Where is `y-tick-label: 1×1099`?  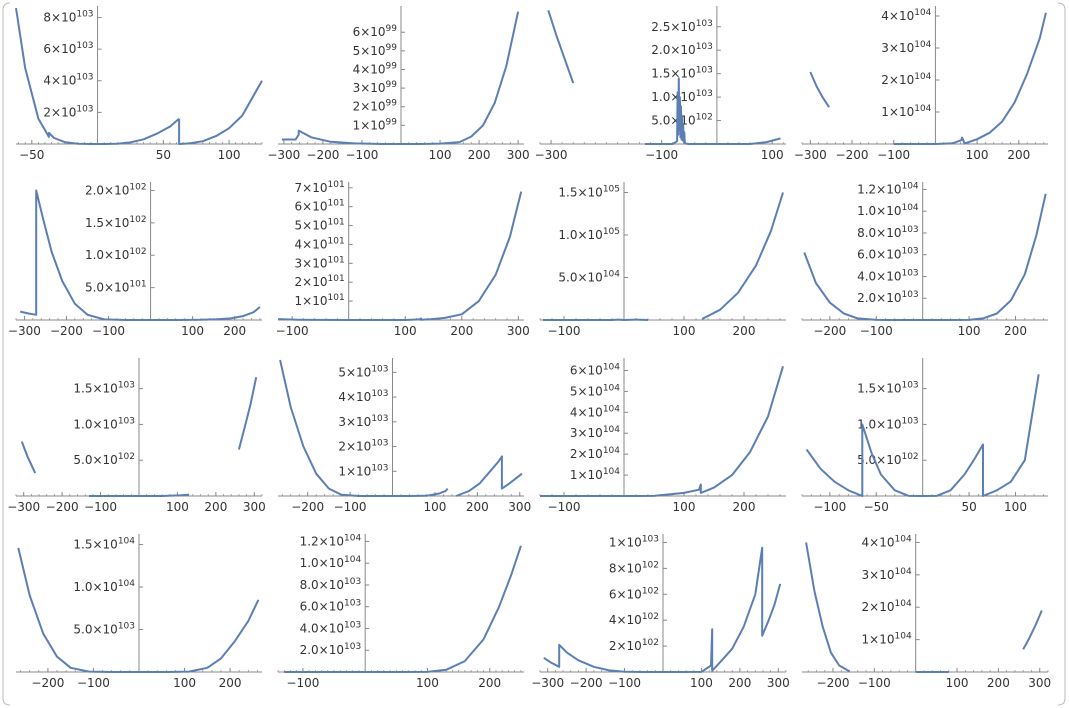
y-tick-label: 1×1099 is located at coordinates (375, 124).